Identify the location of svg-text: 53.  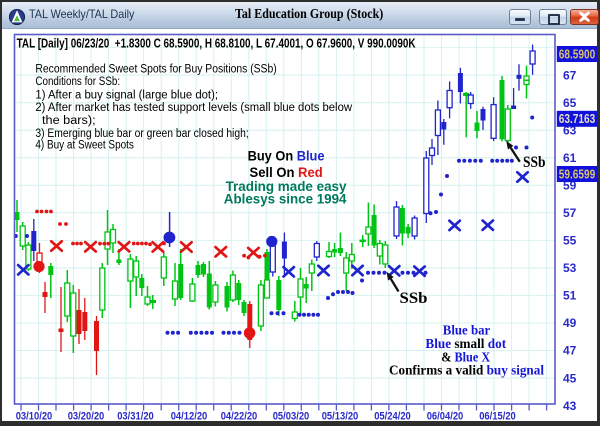
(570, 268).